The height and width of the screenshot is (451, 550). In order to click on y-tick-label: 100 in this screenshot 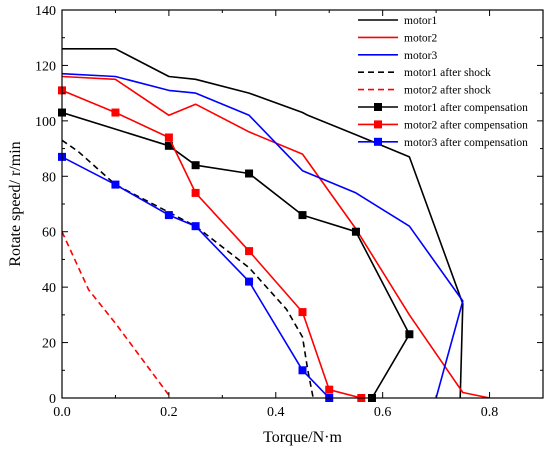, I will do `click(45, 122)`.